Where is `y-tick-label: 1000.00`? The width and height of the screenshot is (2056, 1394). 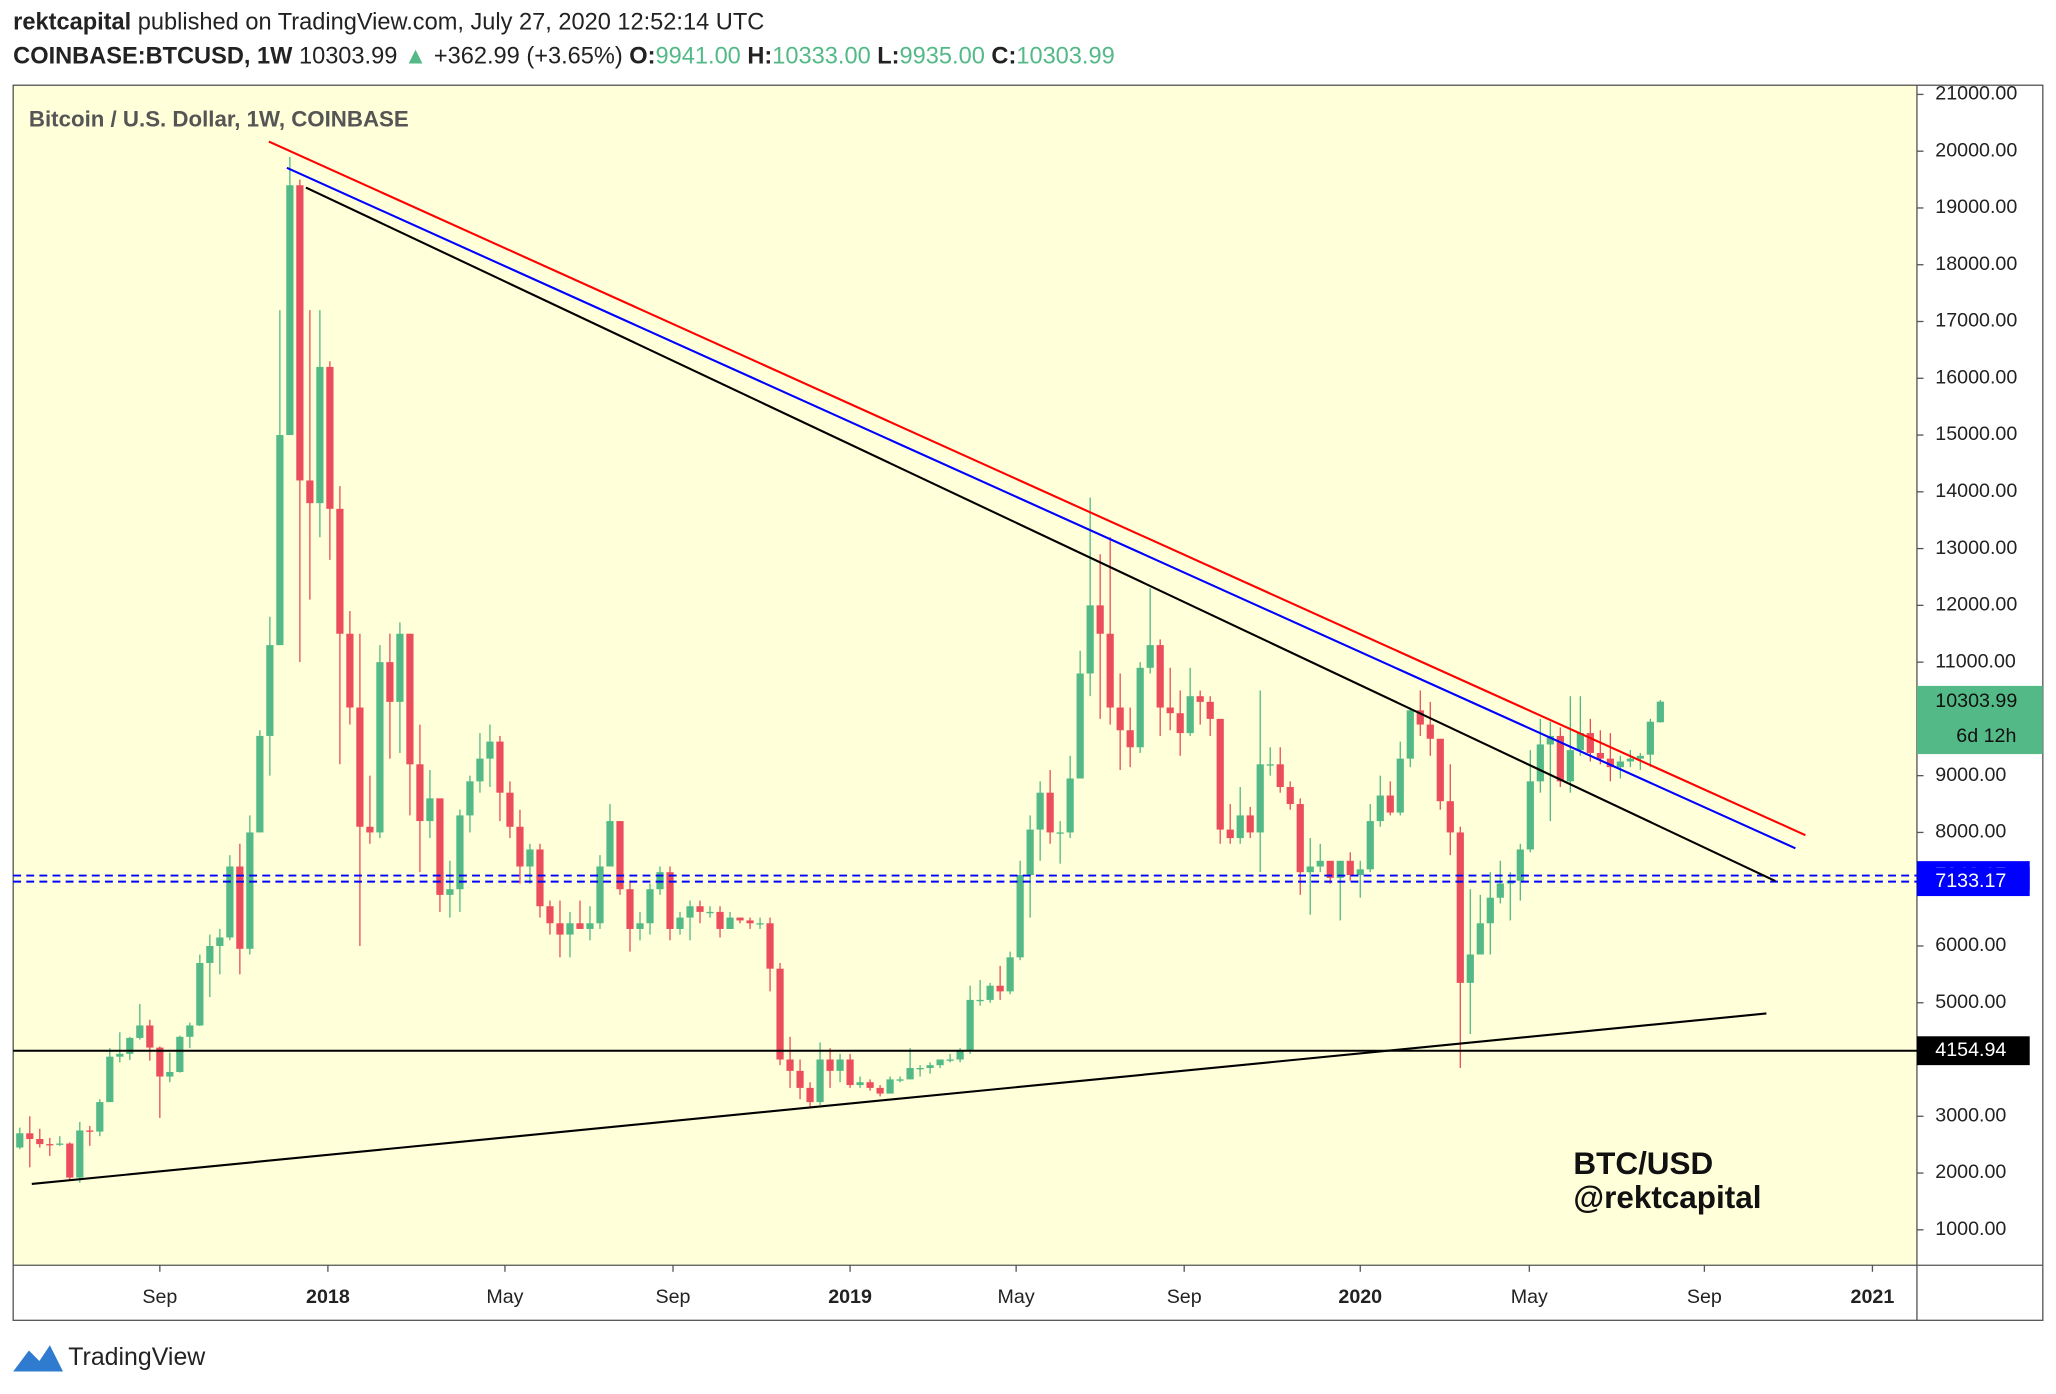 y-tick-label: 1000.00 is located at coordinates (1970, 1229).